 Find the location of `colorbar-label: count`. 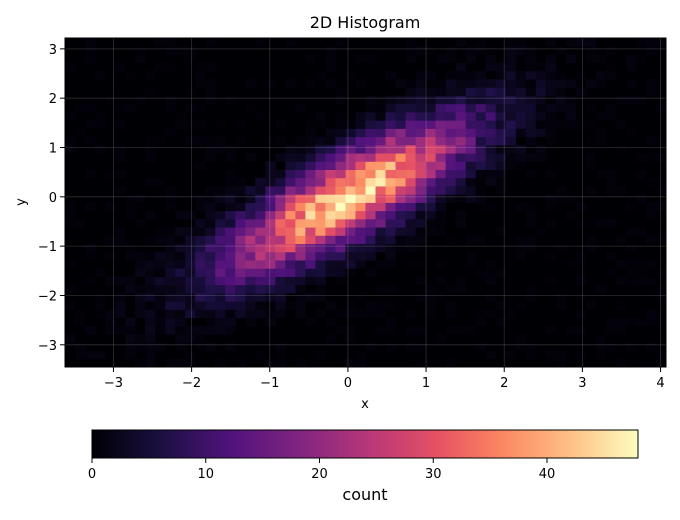

colorbar-label: count is located at coordinates (364, 494).